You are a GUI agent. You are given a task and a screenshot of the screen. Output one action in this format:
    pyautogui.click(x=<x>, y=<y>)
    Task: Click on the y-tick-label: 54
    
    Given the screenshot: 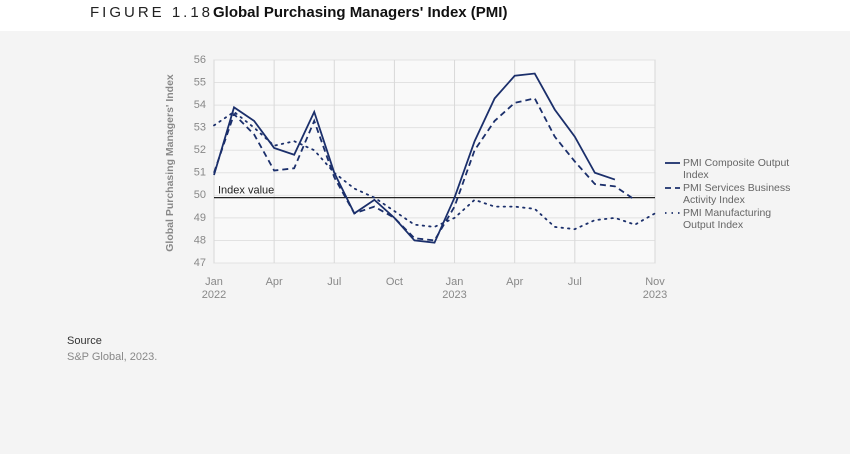 What is the action you would take?
    pyautogui.click(x=200, y=105)
    